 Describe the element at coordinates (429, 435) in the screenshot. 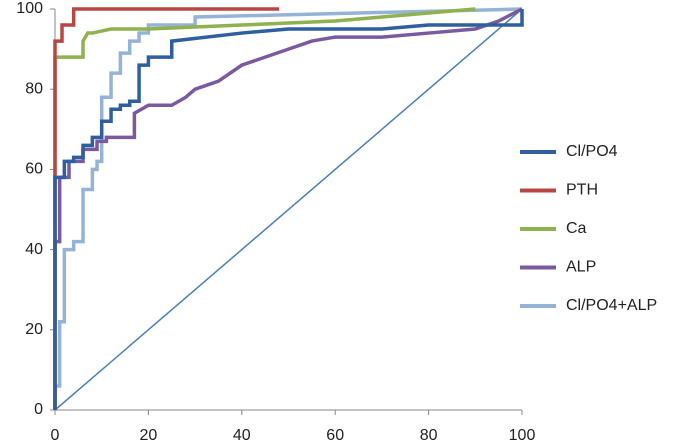

I see `x-tick-label: 80` at that location.